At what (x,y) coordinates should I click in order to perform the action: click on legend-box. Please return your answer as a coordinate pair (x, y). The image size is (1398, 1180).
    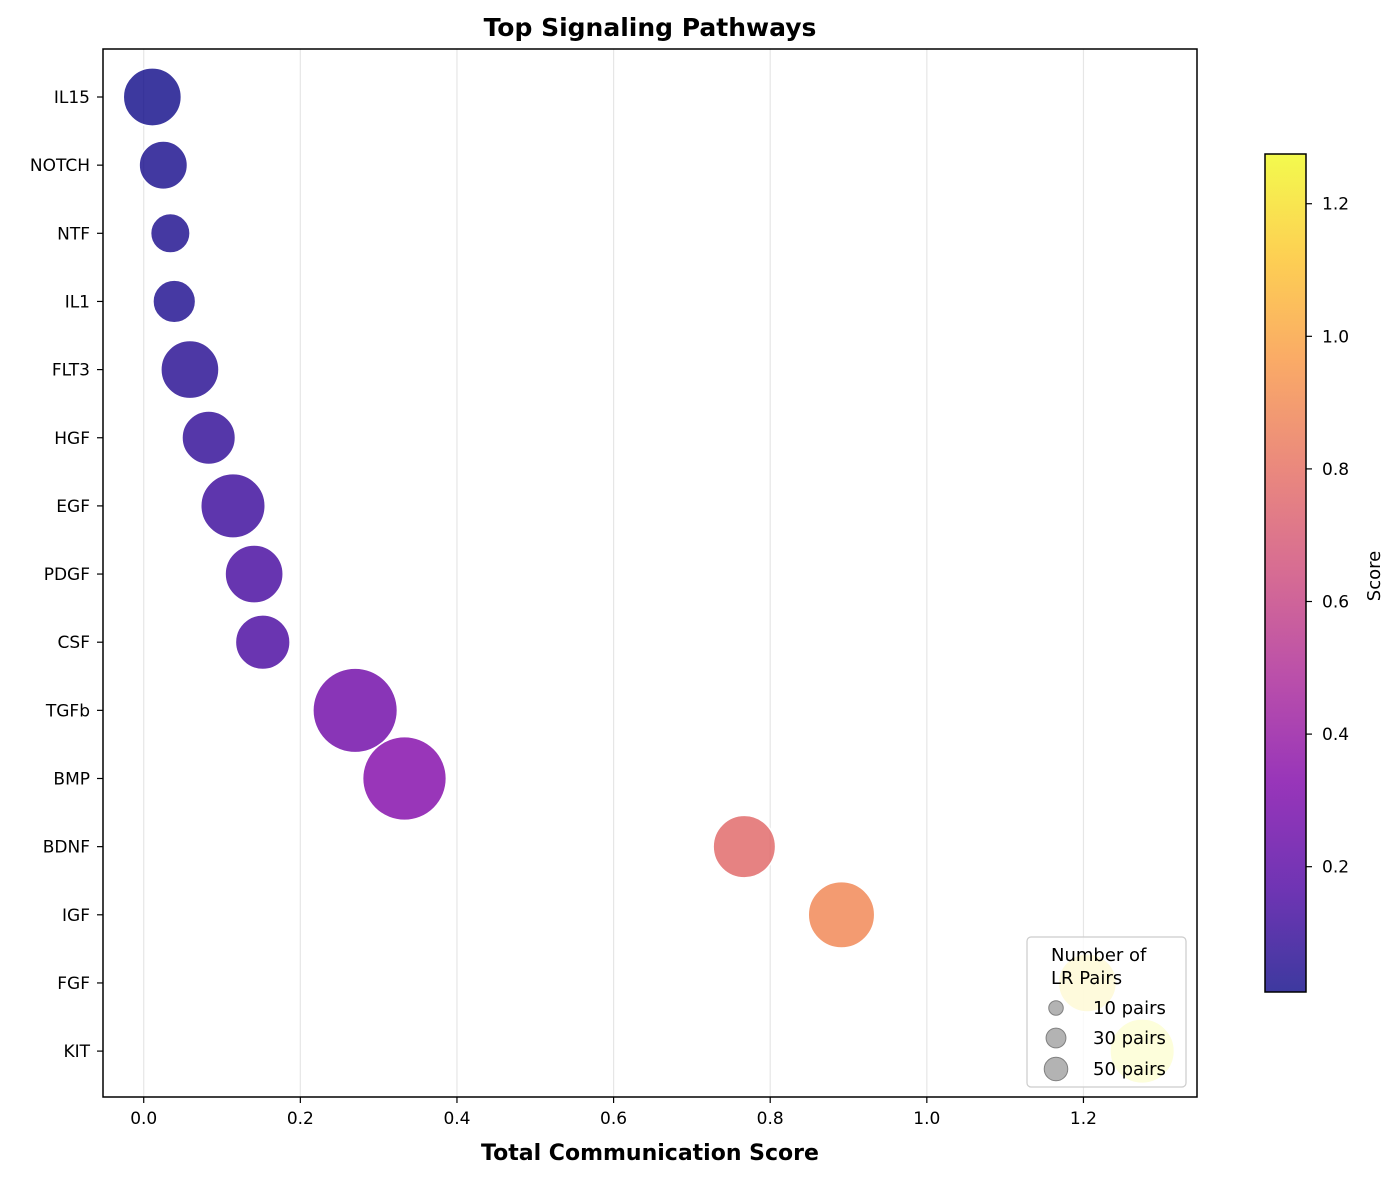
    Looking at the image, I should click on (1106, 1012).